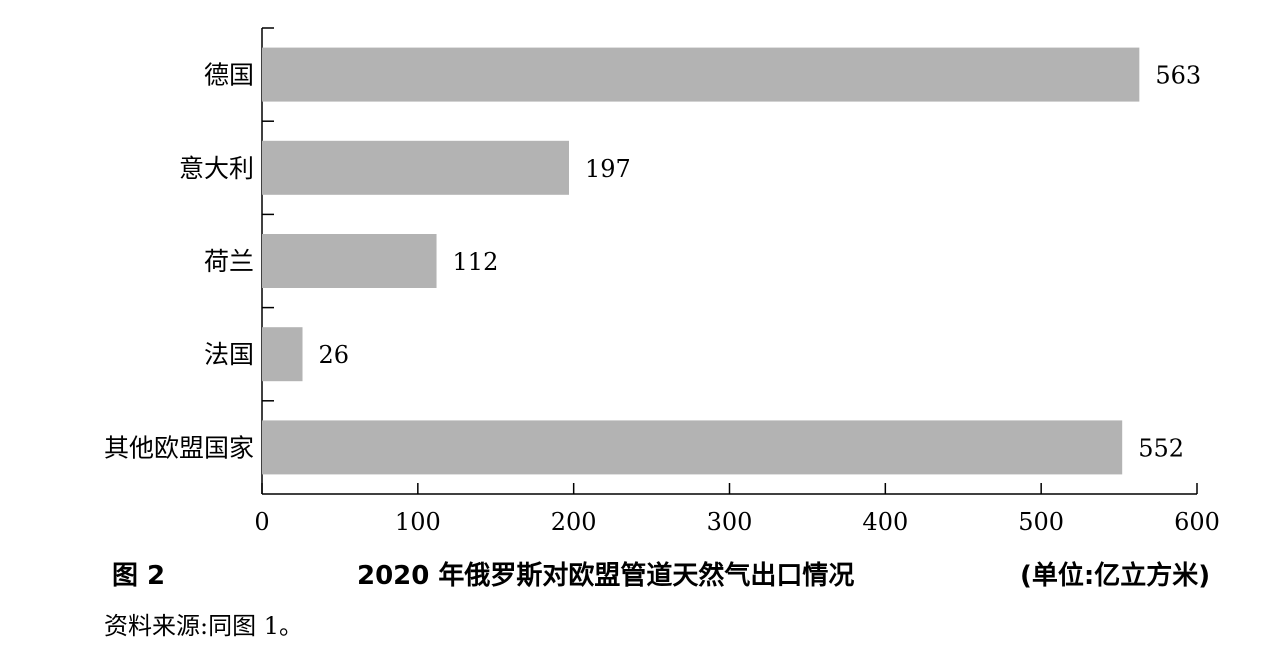  Describe the element at coordinates (203, 626) in the screenshot. I see `source-note: 资料来源:同图 1。` at that location.